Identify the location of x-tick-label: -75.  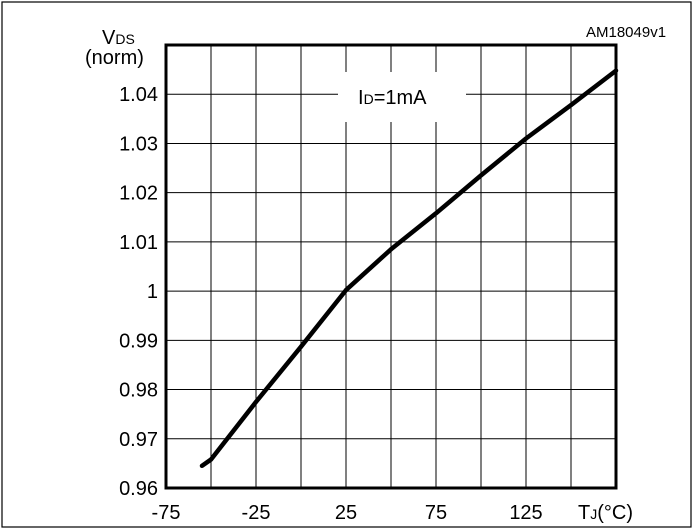
(166, 513).